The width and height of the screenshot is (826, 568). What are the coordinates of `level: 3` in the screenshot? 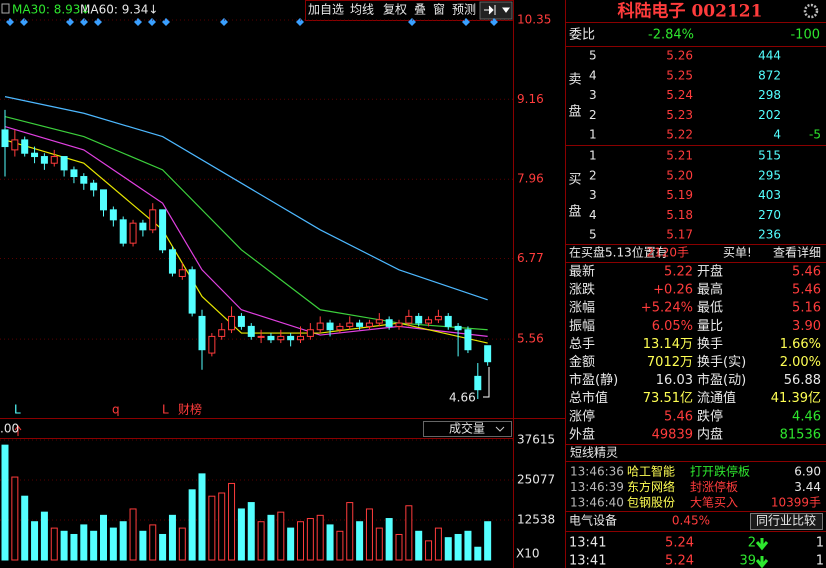 It's located at (593, 195).